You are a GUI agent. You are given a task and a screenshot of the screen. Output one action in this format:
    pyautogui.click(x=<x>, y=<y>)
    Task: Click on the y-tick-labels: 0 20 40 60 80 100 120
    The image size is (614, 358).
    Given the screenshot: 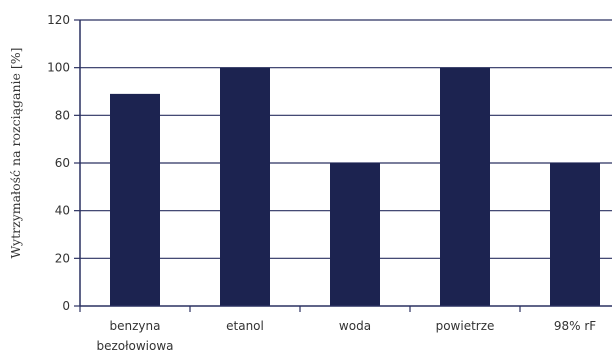 What is the action you would take?
    pyautogui.click(x=58, y=163)
    